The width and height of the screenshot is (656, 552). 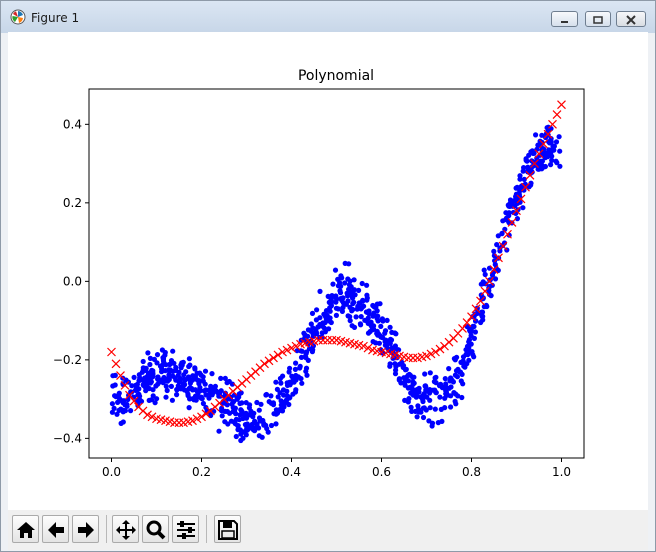 I want to click on title-bar: Figure 1, so click(x=328, y=17).